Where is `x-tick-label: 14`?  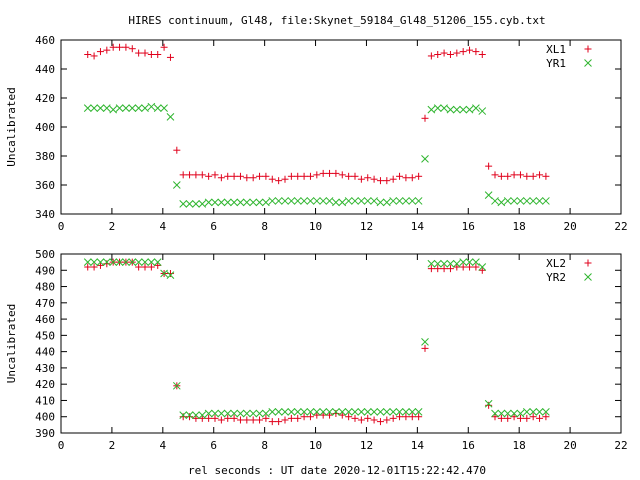 x-tick-label: 14 is located at coordinates (418, 445).